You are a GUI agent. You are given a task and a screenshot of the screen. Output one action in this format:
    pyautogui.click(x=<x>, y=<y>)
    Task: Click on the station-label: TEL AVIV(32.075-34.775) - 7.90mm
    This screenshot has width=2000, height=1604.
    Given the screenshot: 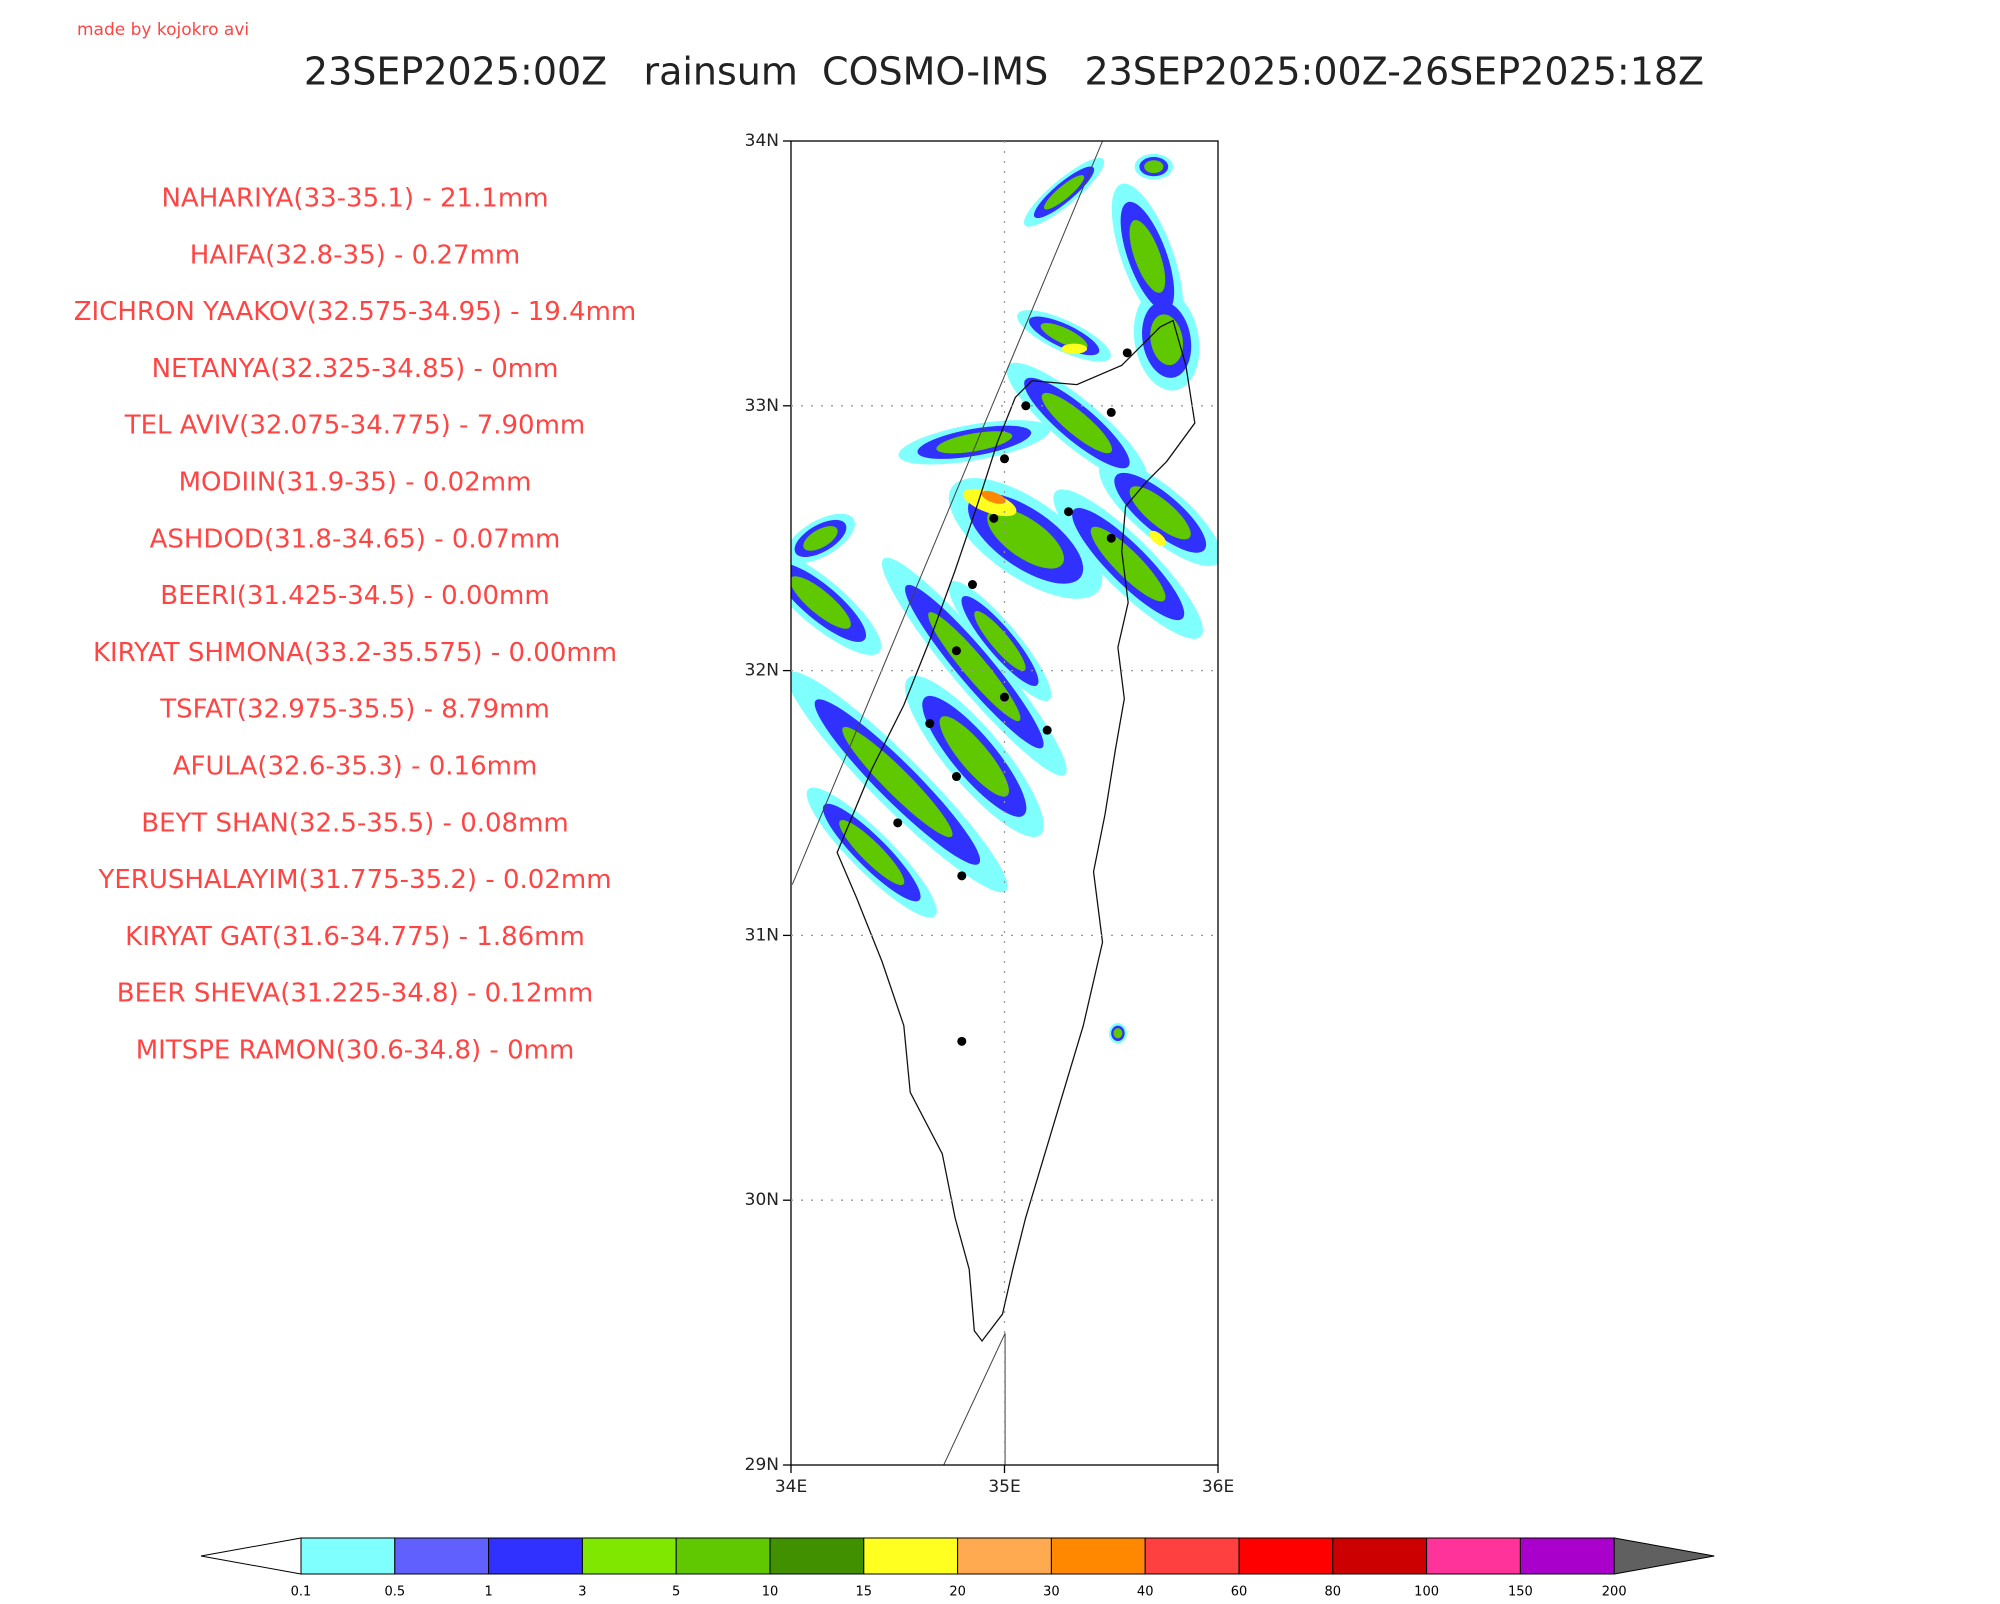 What is the action you would take?
    pyautogui.click(x=355, y=426)
    